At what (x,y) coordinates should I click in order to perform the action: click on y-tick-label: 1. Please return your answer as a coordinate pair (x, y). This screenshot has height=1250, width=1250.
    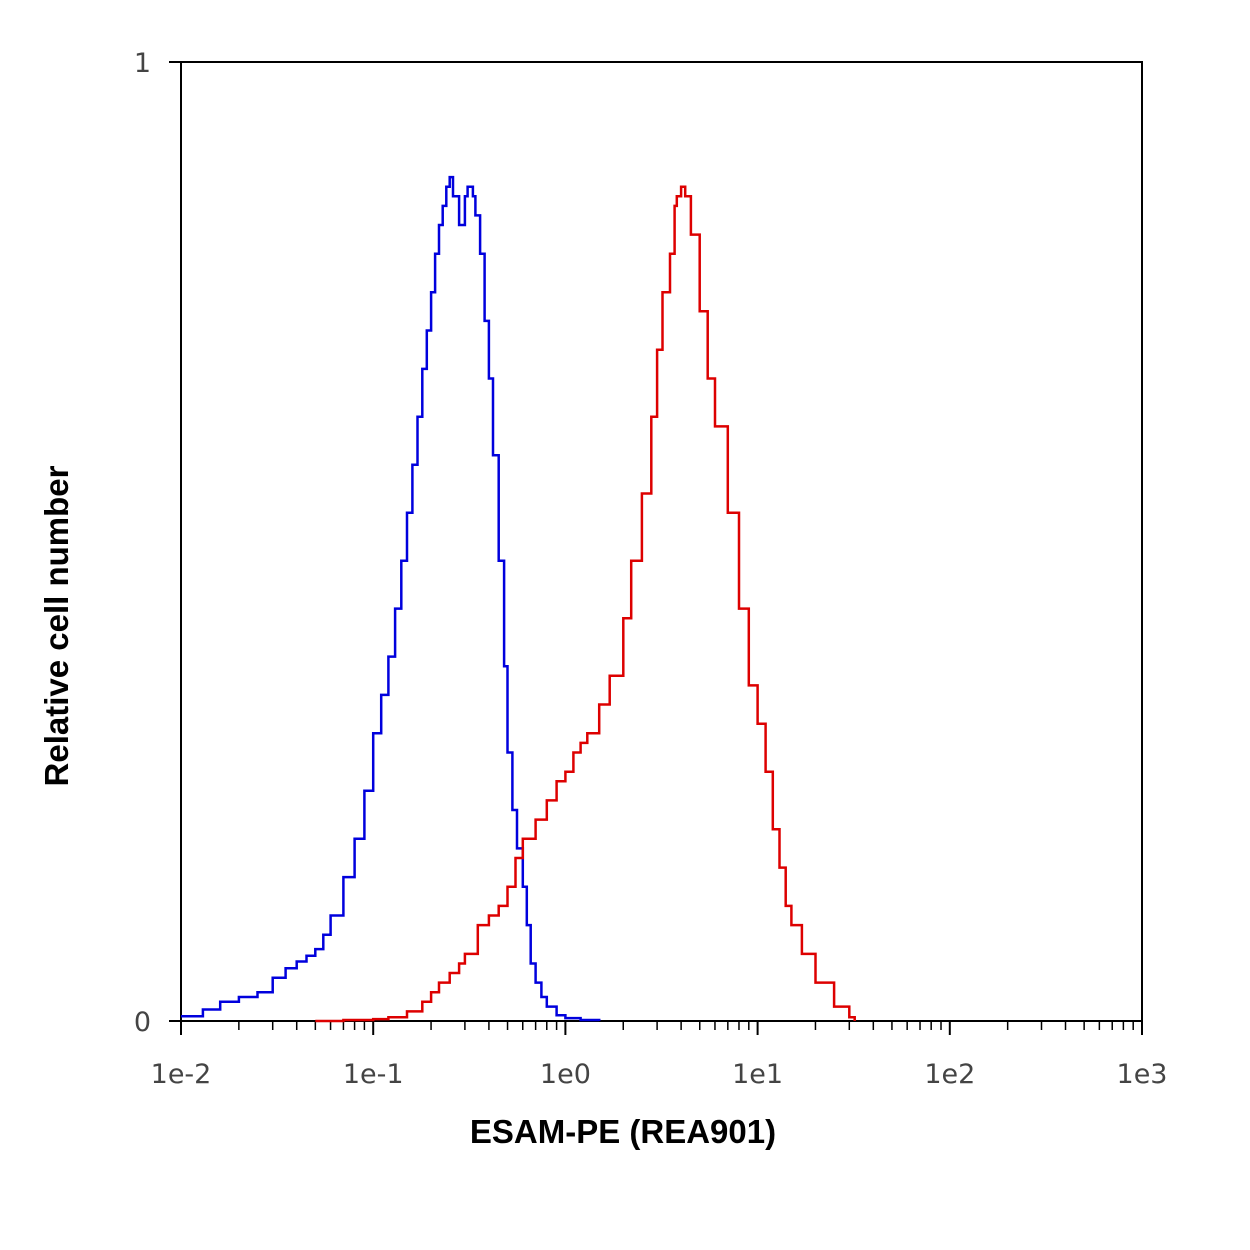
    Looking at the image, I should click on (142, 63).